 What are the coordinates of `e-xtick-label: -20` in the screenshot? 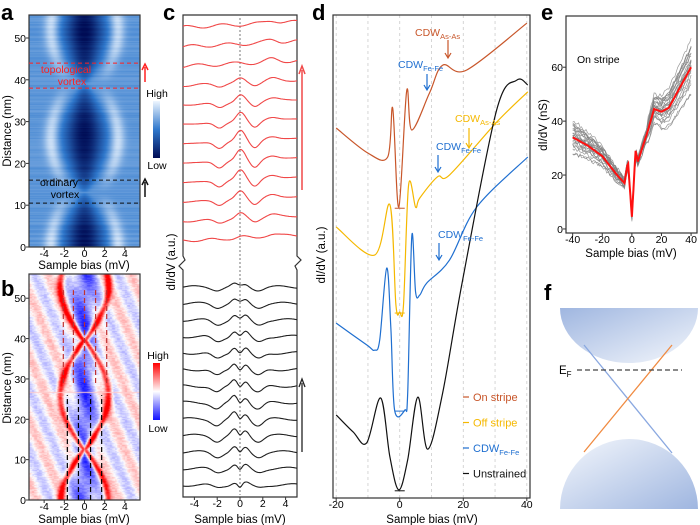 It's located at (602, 240).